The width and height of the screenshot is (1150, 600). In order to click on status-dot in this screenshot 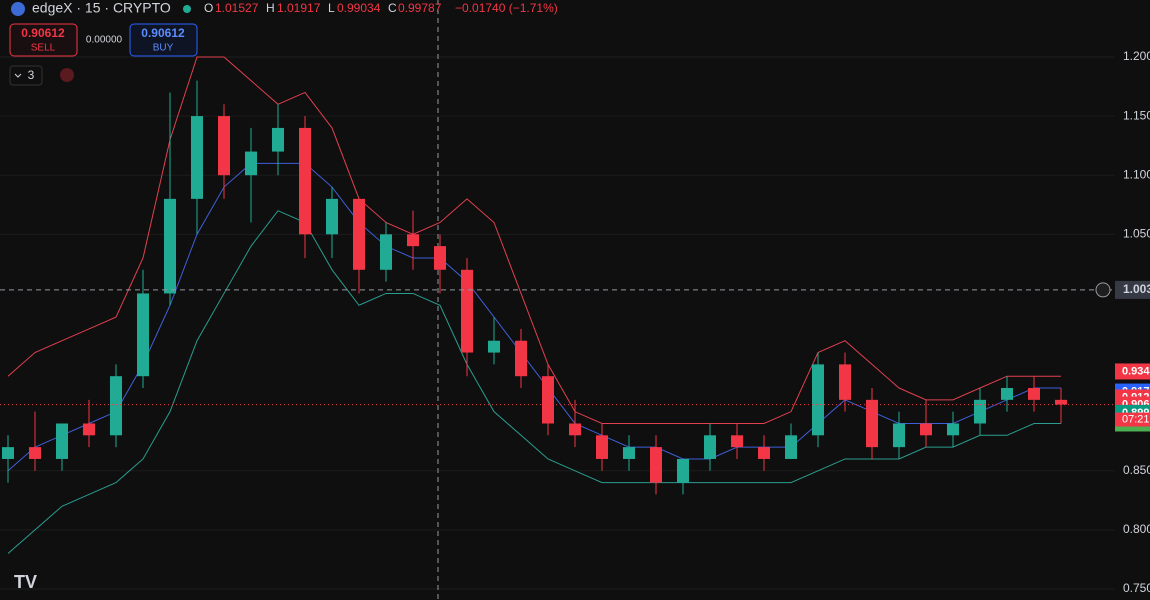, I will do `click(187, 9)`.